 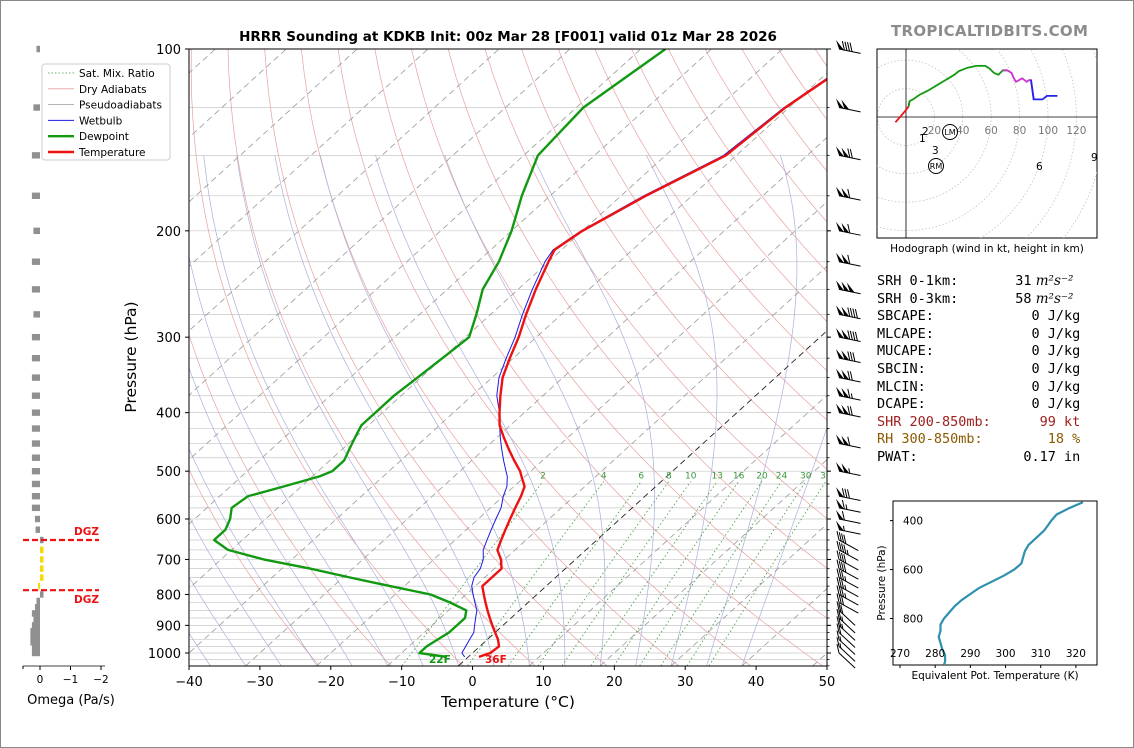 I want to click on x-tick-label: −20, so click(x=330, y=682).